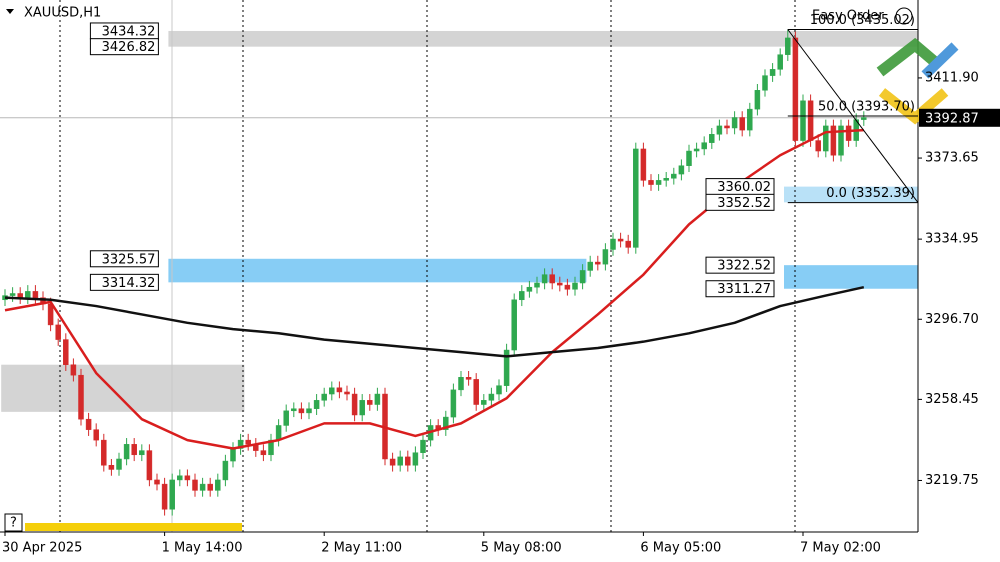  Describe the element at coordinates (129, 283) in the screenshot. I see `price-label: 3314.32` at that location.